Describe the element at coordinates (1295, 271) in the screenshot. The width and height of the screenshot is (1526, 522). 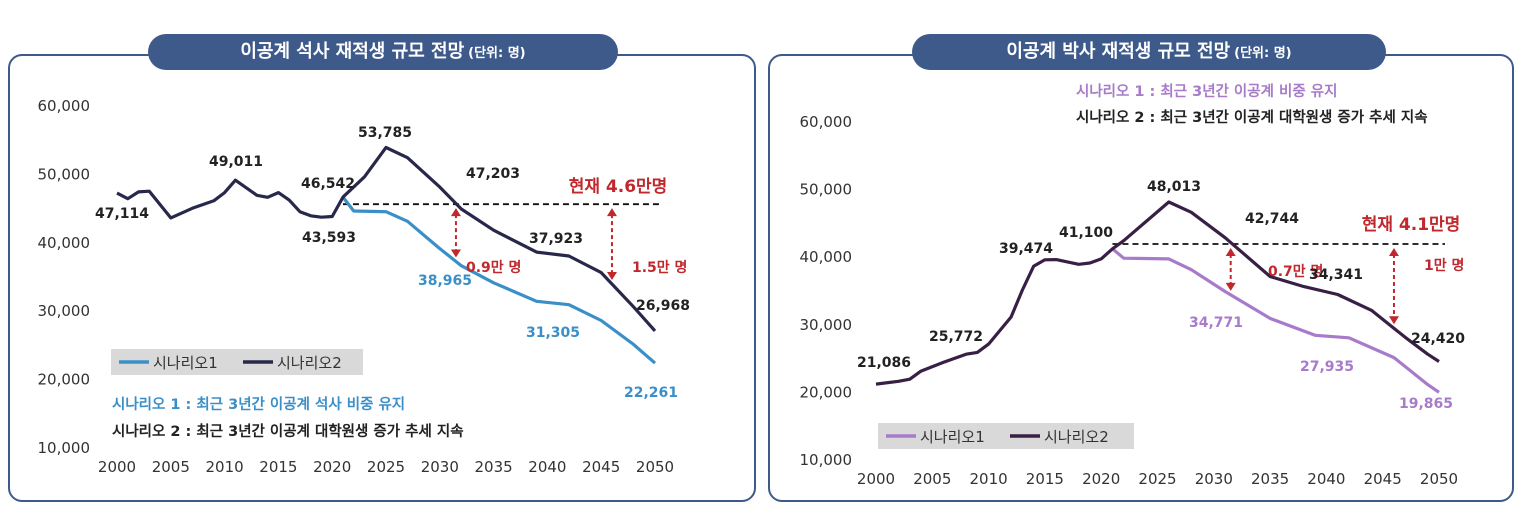
I see `gap-mid-label: 0.7만 명` at that location.